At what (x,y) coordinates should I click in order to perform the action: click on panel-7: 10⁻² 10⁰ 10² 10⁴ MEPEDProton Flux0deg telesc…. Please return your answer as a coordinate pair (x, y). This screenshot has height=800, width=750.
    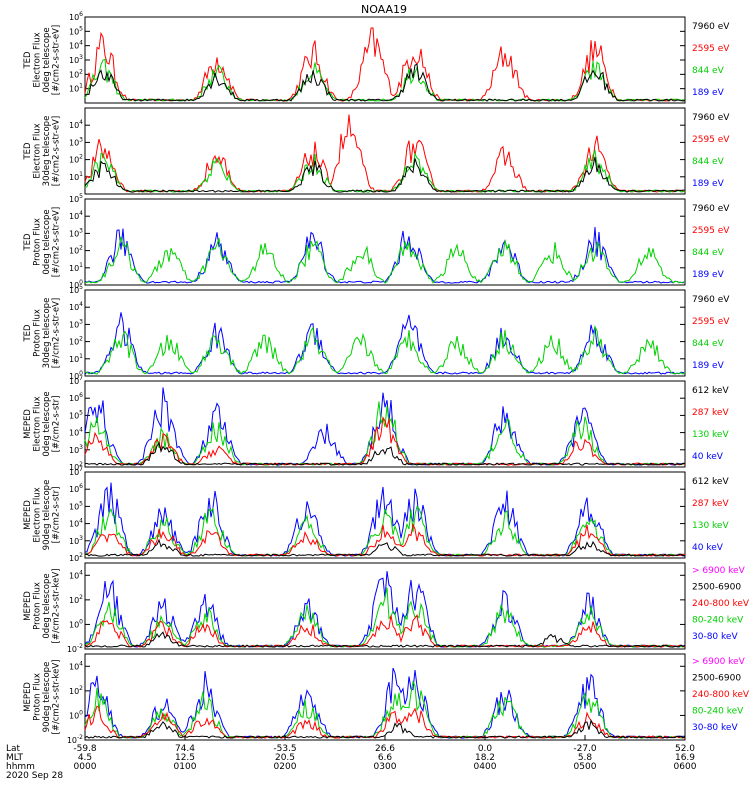
    Looking at the image, I should click on (386, 608).